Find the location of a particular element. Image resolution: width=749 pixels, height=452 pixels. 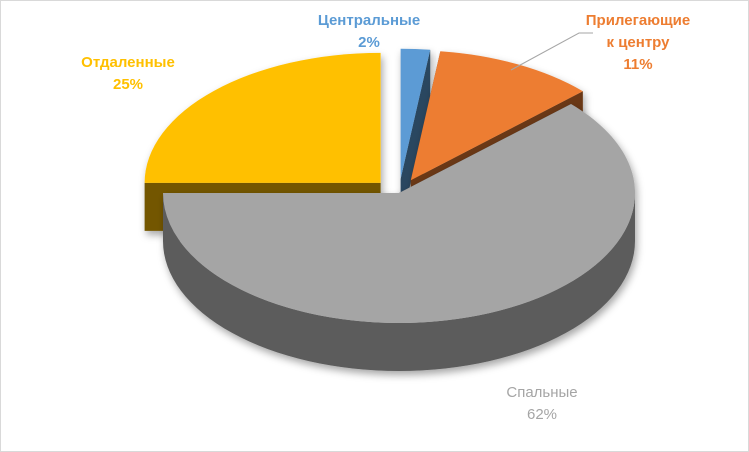

data-label-2: Спальные 62% is located at coordinates (541, 403).